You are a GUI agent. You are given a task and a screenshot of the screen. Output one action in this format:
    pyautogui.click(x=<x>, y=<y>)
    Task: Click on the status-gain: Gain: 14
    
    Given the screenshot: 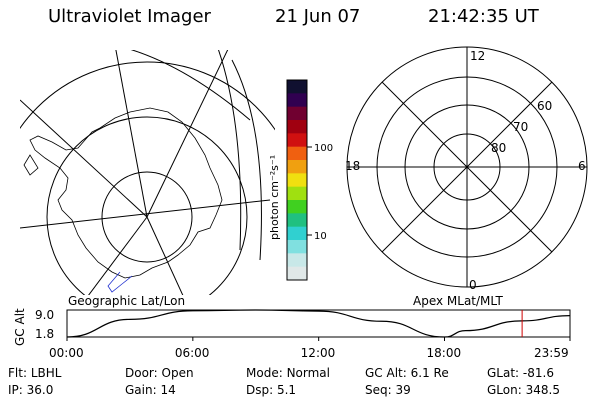 What is the action you would take?
    pyautogui.click(x=150, y=390)
    